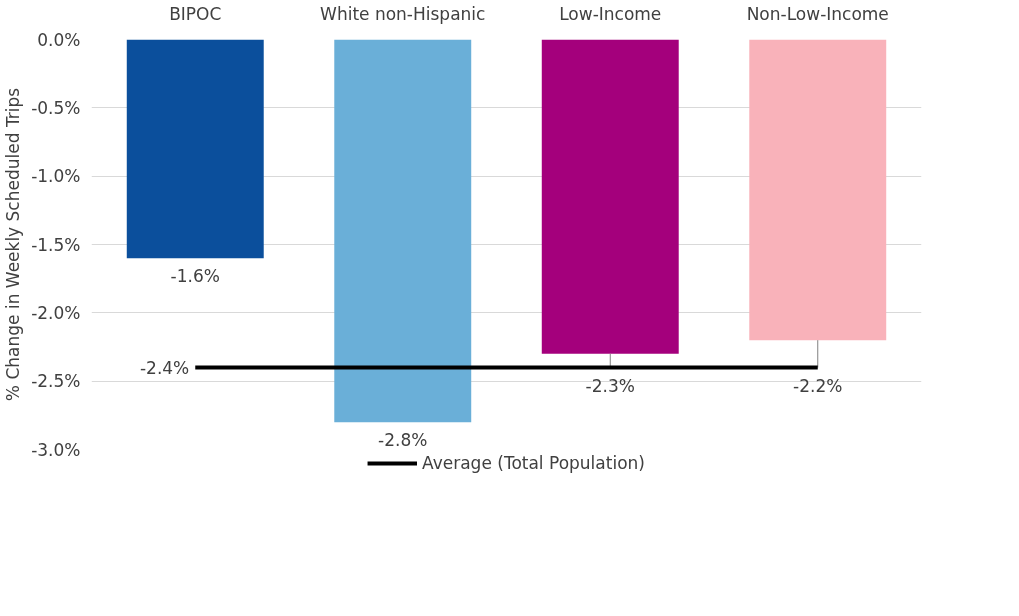  What do you see at coordinates (403, 440) in the screenshot?
I see `data-label: -2.8%` at bounding box center [403, 440].